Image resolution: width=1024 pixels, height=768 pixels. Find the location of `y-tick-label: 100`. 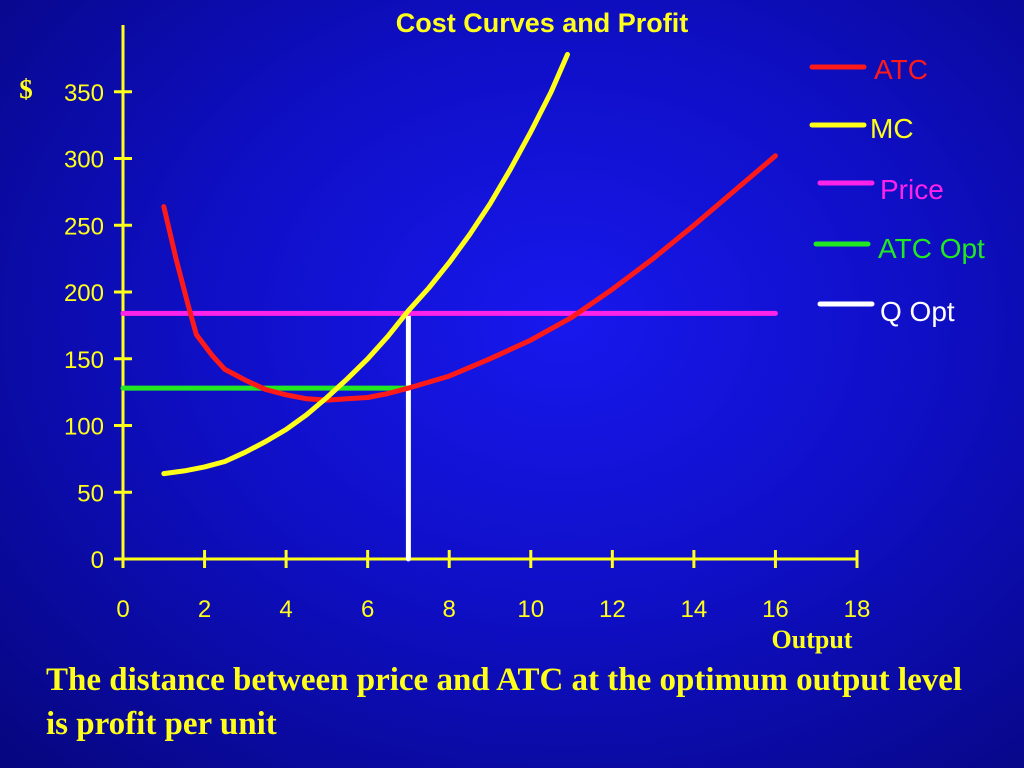

y-tick-label: 100 is located at coordinates (84, 427).